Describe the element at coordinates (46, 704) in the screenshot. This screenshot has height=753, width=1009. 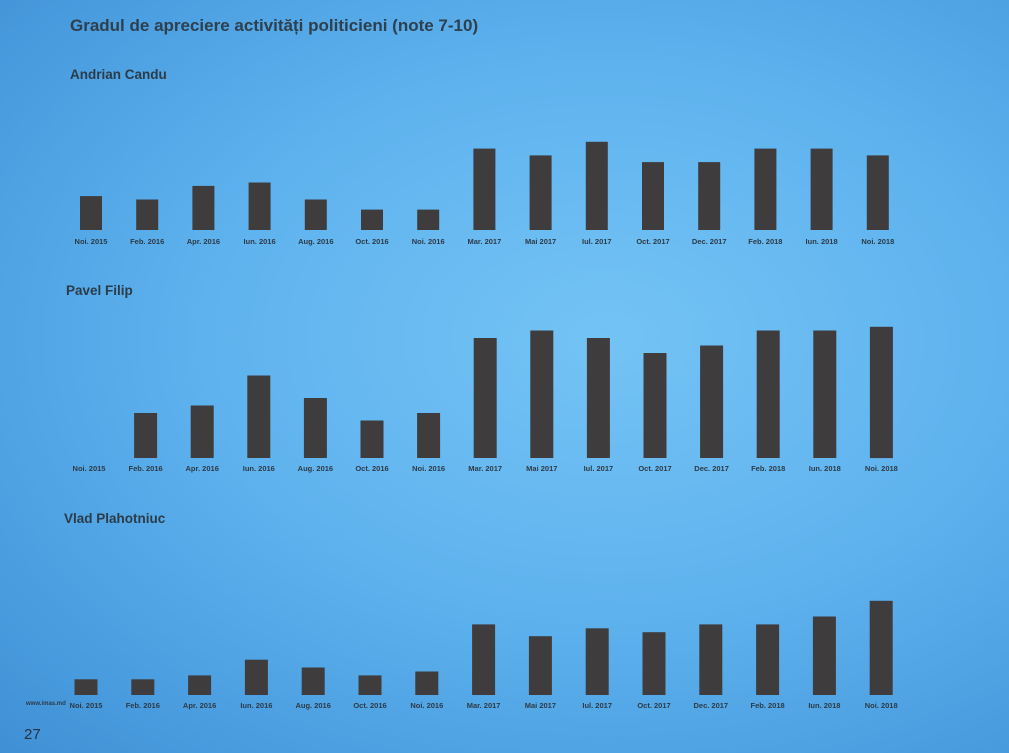
I see `source-note: www.imas.md` at that location.